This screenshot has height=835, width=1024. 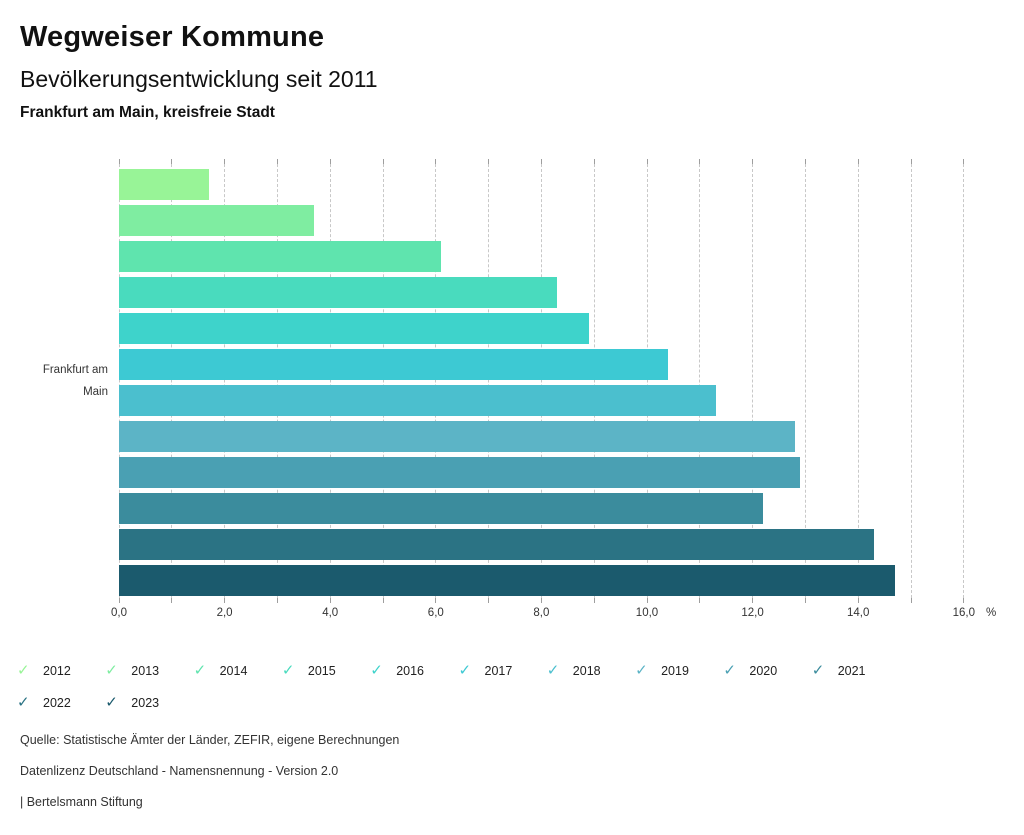 I want to click on x-tick-label: 8,0, so click(x=541, y=613).